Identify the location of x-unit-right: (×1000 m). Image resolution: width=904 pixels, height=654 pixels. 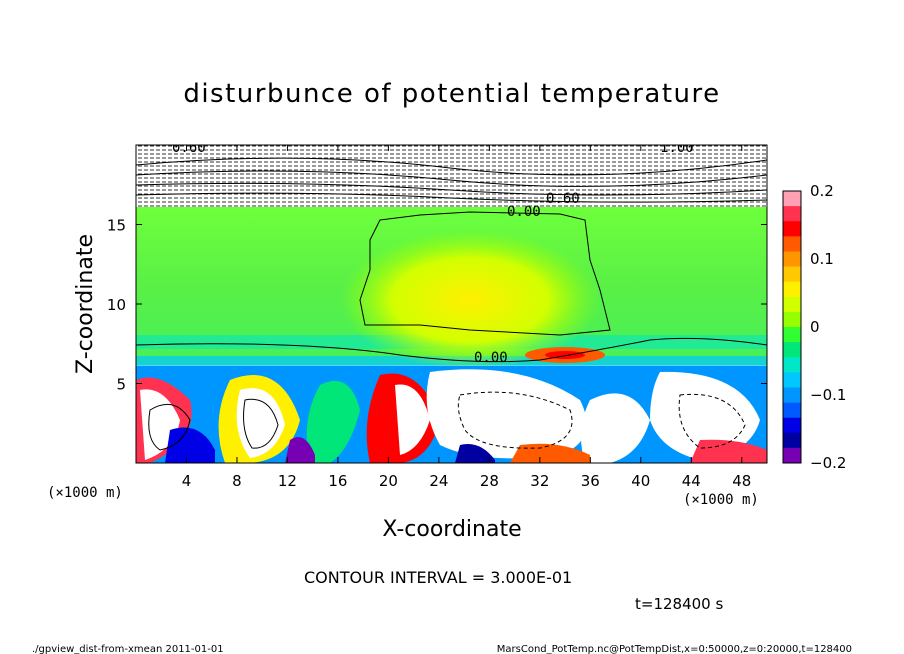
(721, 500).